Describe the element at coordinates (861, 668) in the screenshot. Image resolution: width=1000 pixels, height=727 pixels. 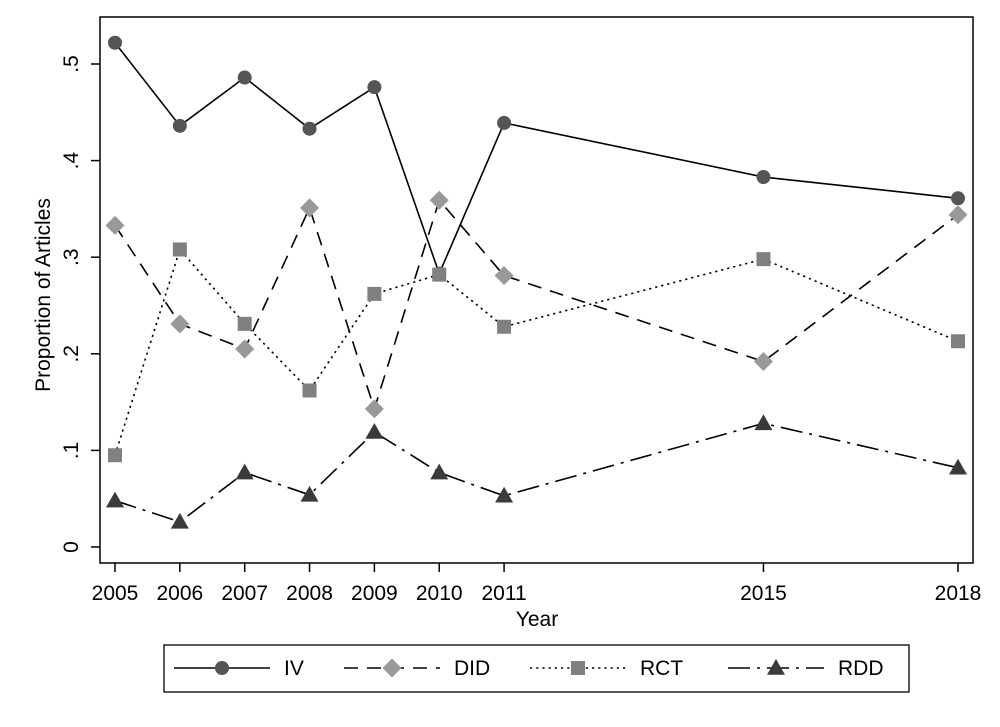
I see `legend-label-rdd: RDD` at that location.